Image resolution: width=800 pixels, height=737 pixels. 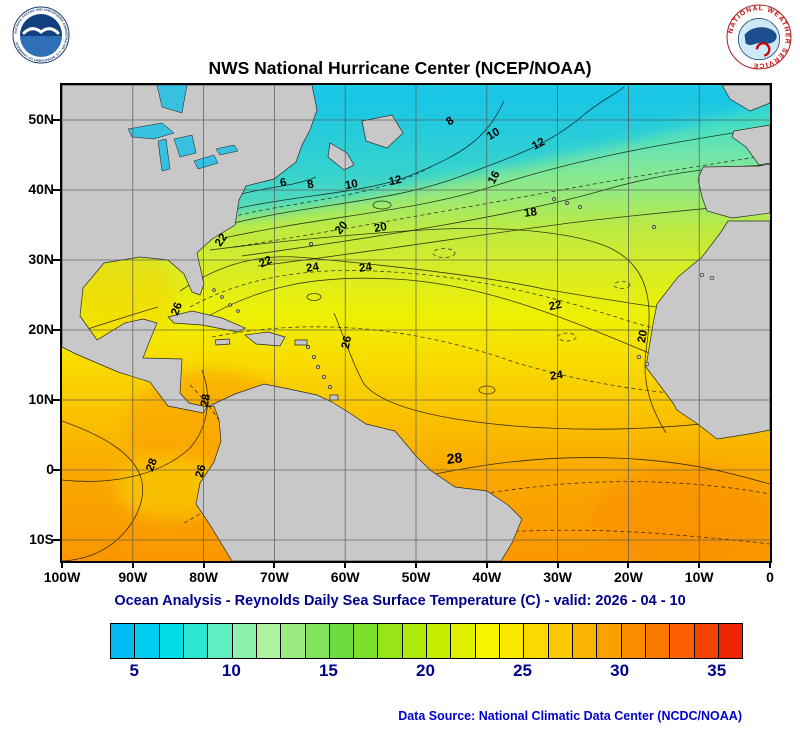 What do you see at coordinates (712, 278) in the screenshot?
I see `canary-islands` at bounding box center [712, 278].